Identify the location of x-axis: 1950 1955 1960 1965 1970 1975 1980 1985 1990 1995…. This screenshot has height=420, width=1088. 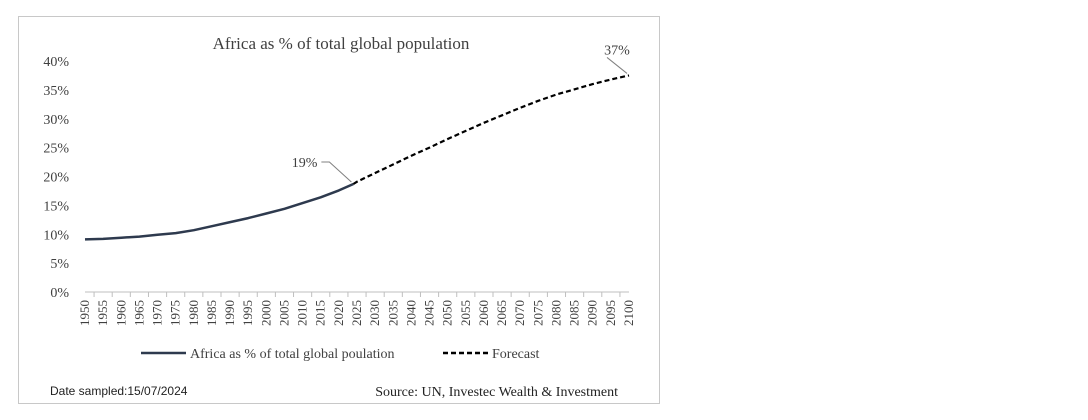
(356, 308).